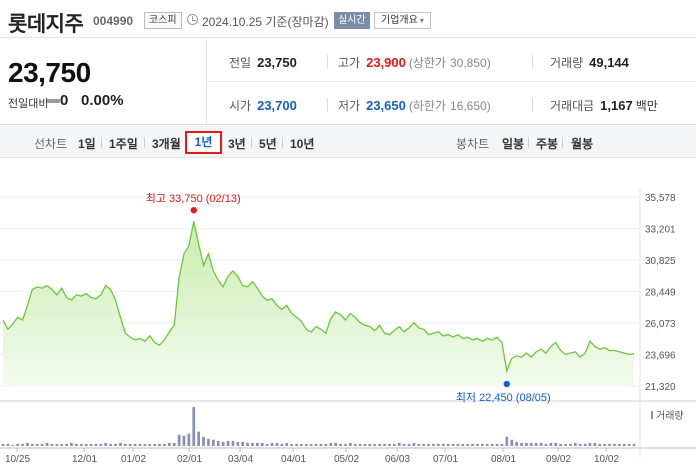  What do you see at coordinates (582, 144) in the screenshot?
I see `candle-monthly: 월봉` at bounding box center [582, 144].